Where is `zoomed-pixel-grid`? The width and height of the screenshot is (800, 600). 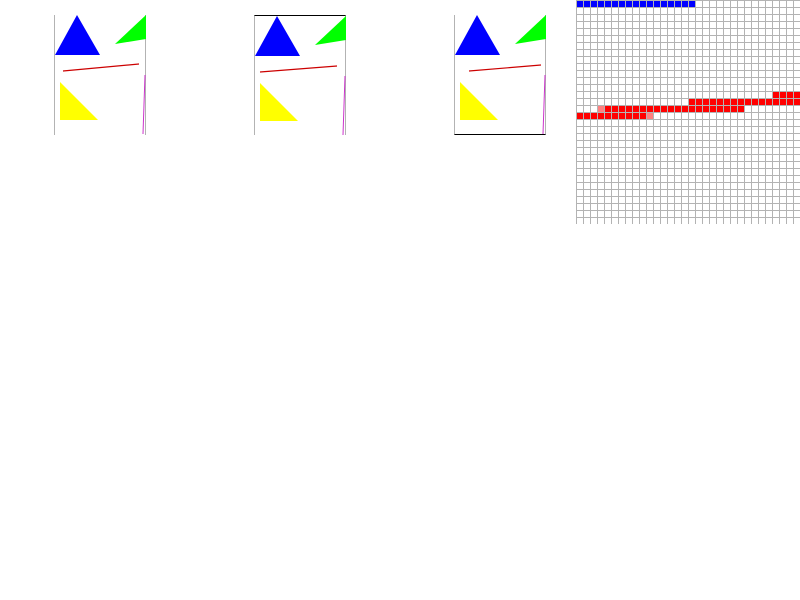
zoomed-pixel-grid is located at coordinates (688, 112).